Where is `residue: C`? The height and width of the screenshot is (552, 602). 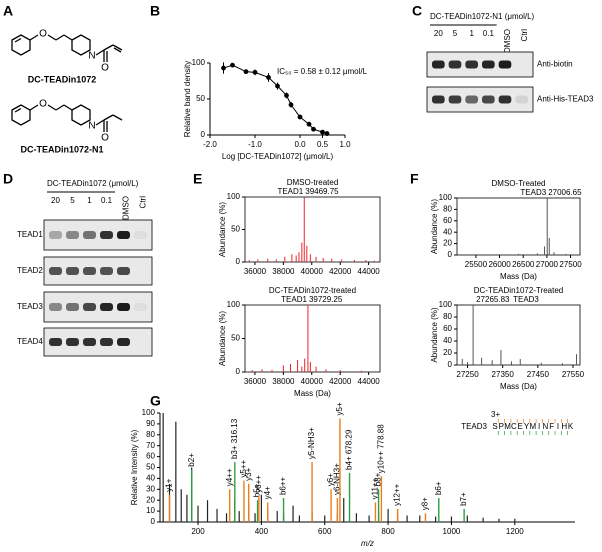
residue: C is located at coordinates (514, 426).